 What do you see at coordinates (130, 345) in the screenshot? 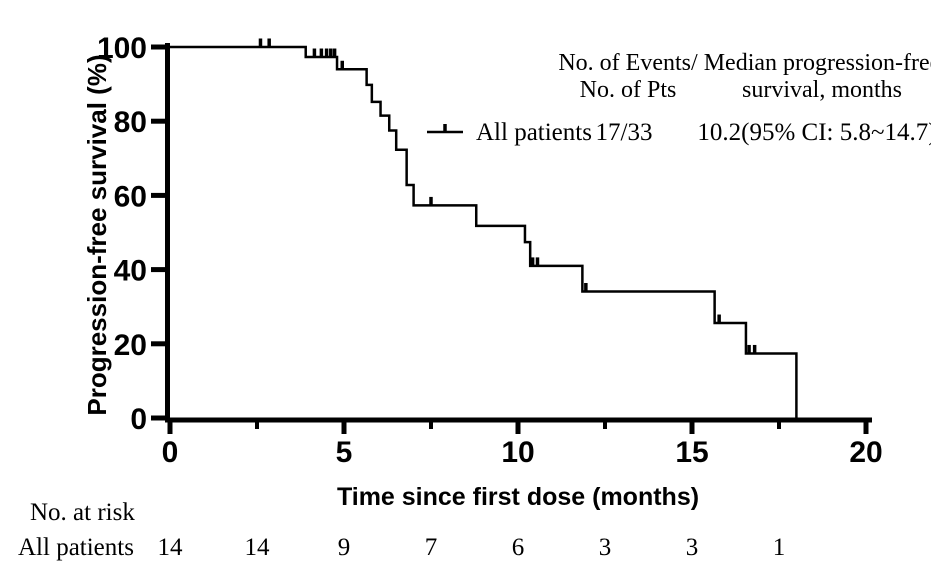
I see `y-tick-label: 20` at bounding box center [130, 345].